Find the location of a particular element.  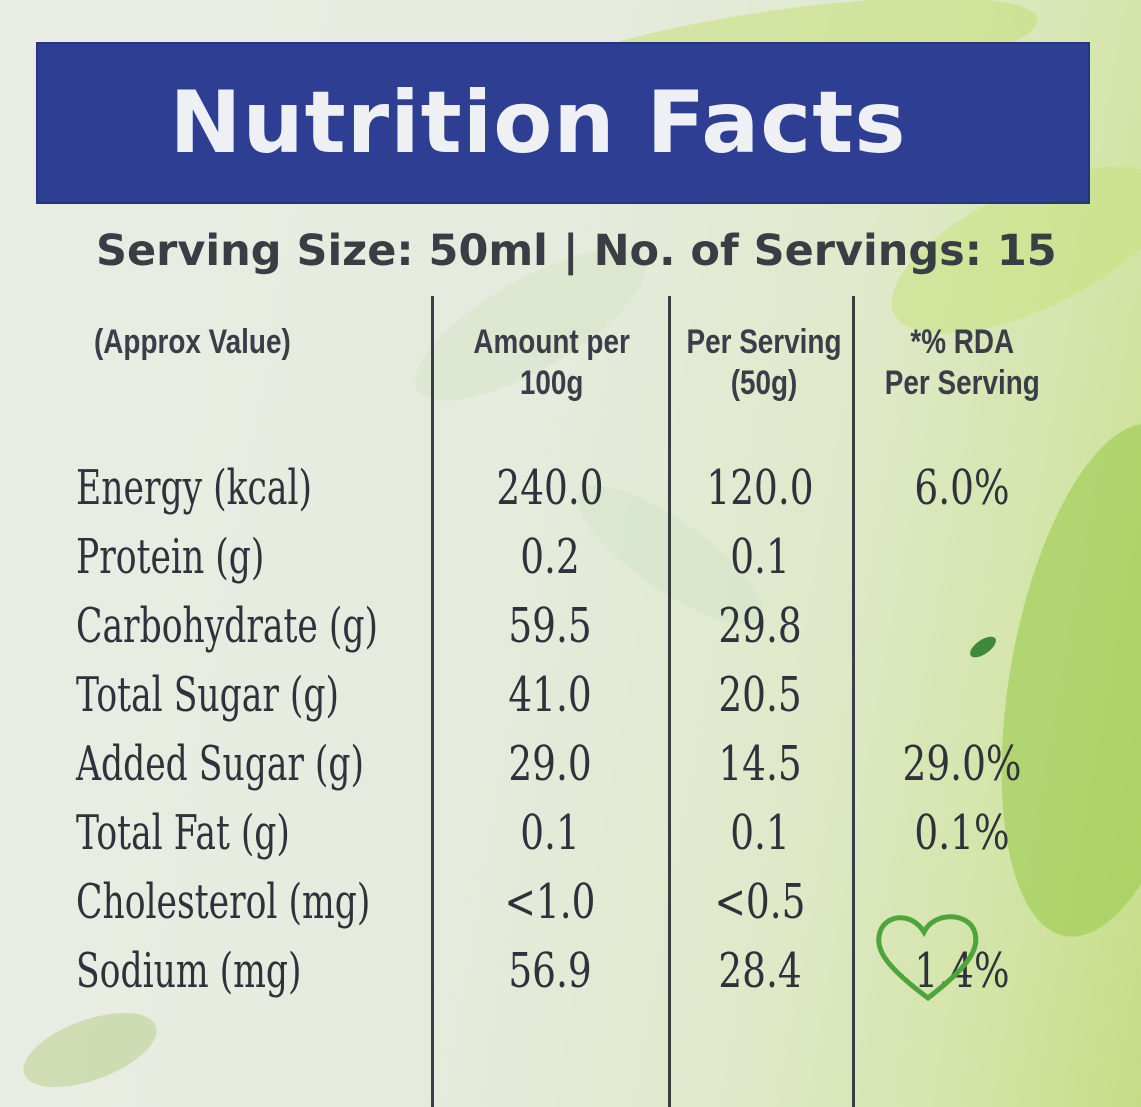

nutrient-label: Carbohydrate (g) is located at coordinates (227, 626).